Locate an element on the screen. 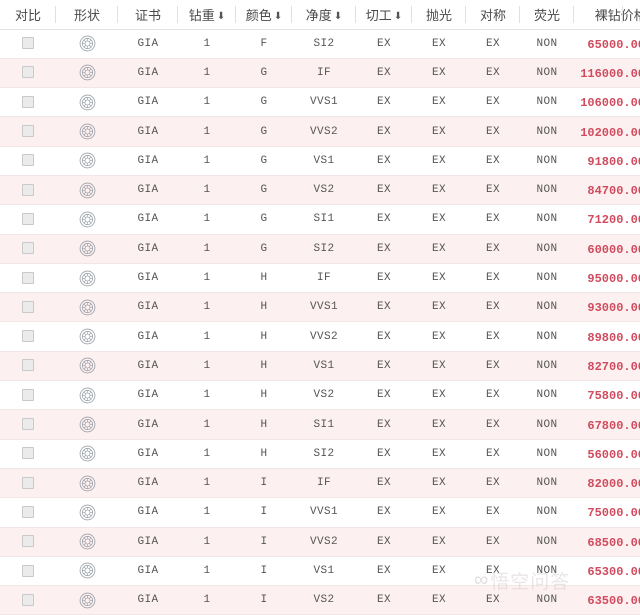 Image resolution: width=640 pixels, height=615 pixels. column-header-carat: 钻重 ⬇ is located at coordinates (207, 15).